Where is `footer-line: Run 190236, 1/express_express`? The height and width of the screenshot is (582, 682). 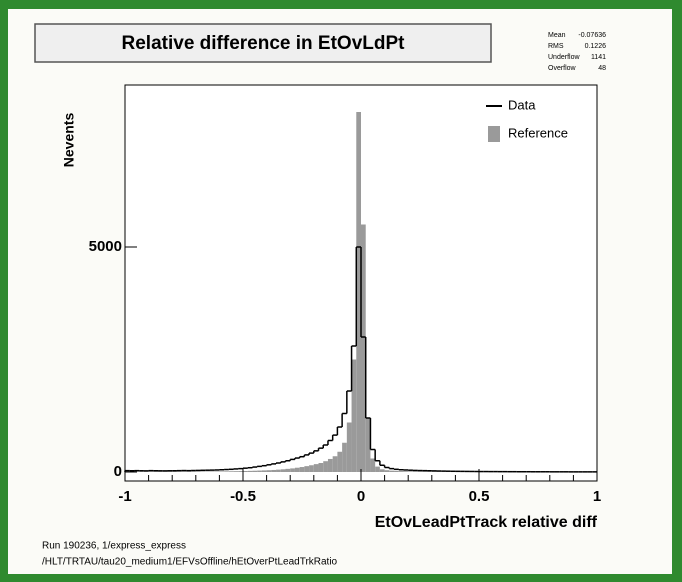 footer-line: Run 190236, 1/express_express is located at coordinates (114, 546).